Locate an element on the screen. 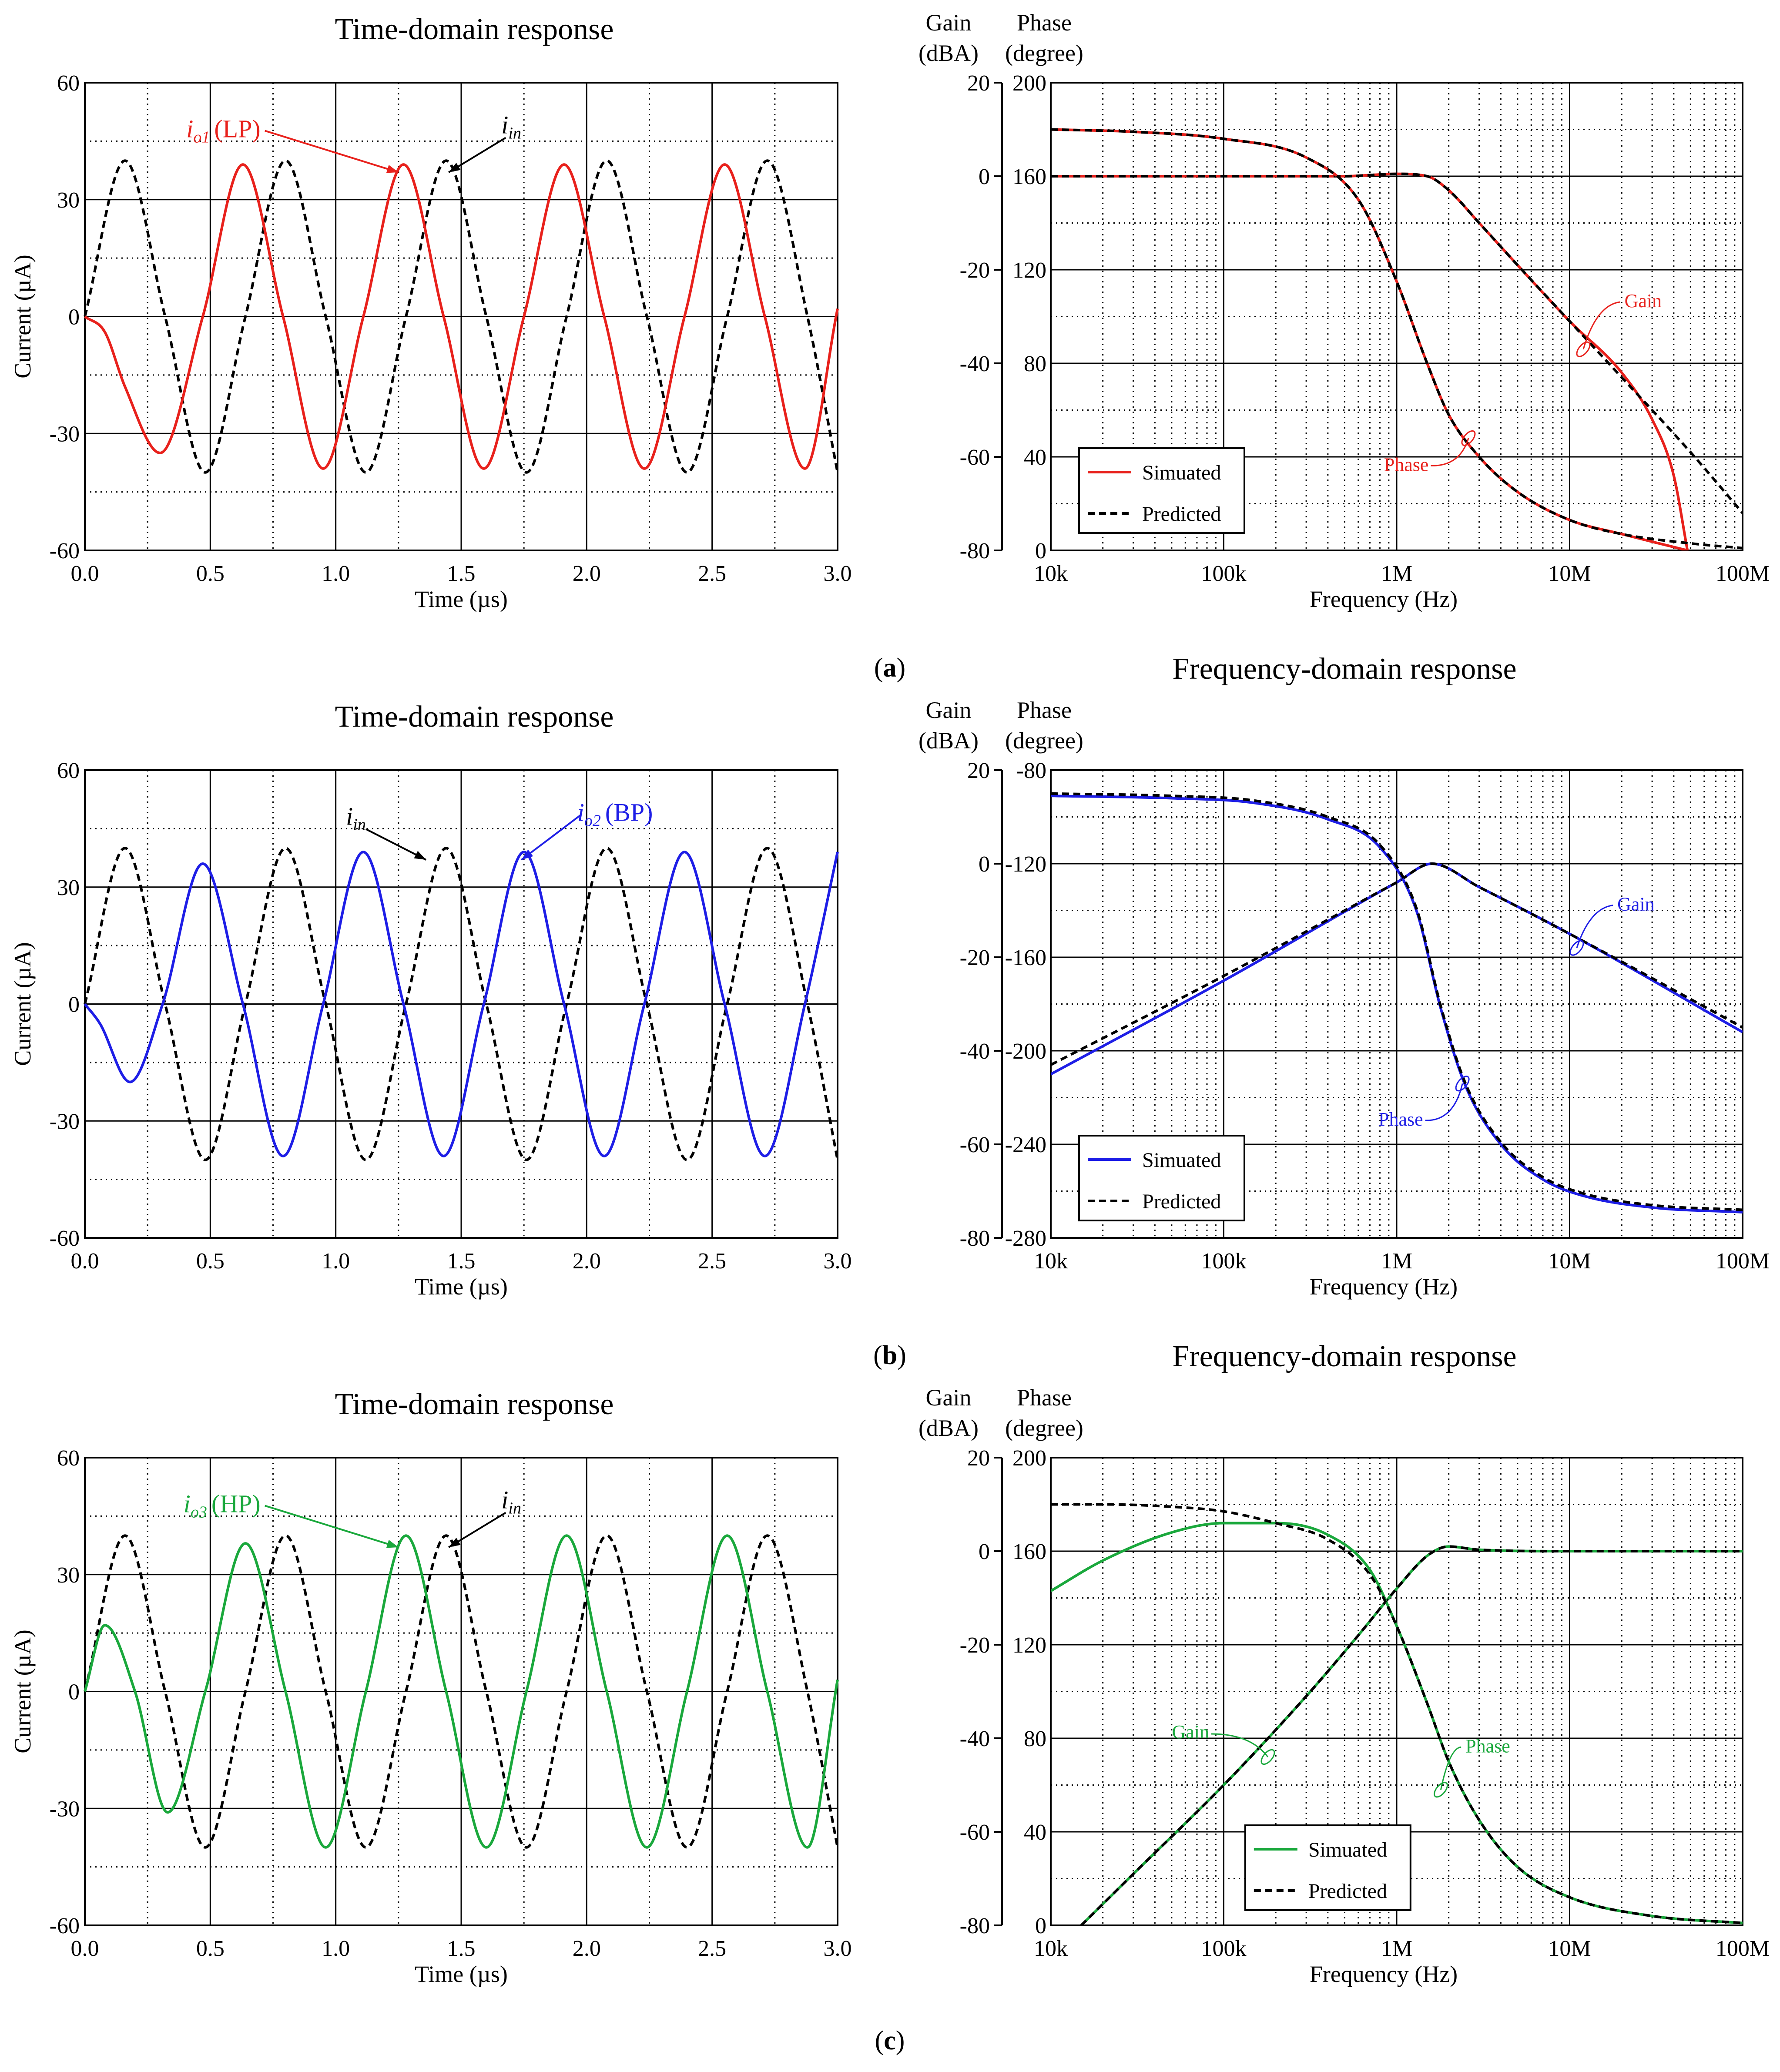  phase-tick-label: -200 is located at coordinates (1025, 1051).